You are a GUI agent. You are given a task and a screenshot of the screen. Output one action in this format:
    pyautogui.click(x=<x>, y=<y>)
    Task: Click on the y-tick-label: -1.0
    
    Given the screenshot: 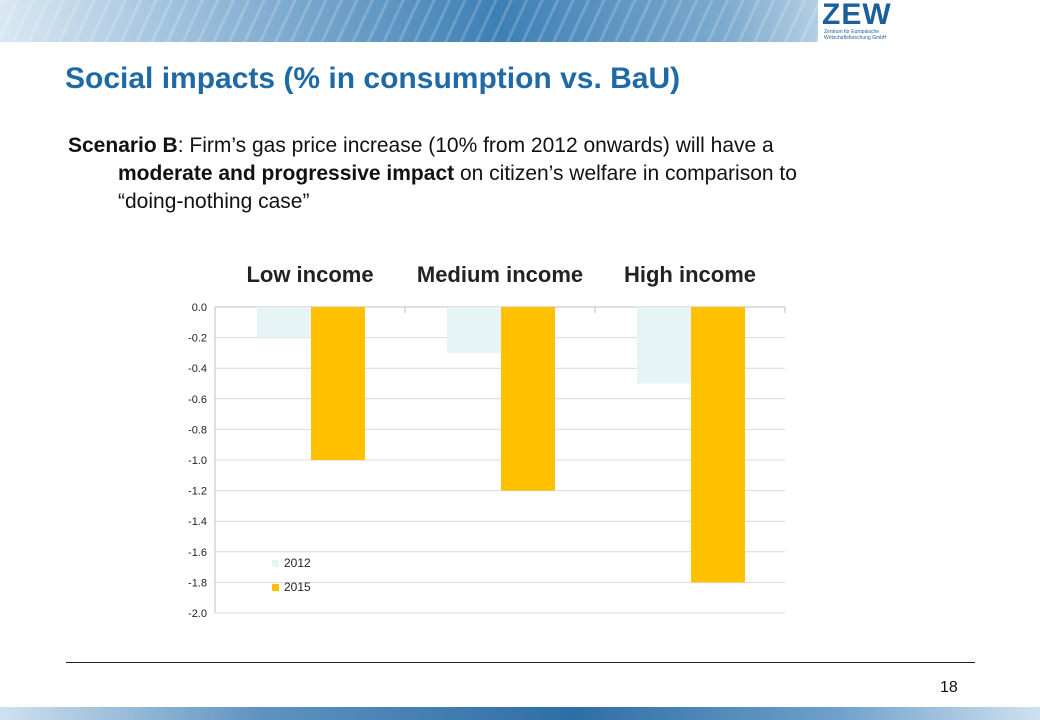 What is the action you would take?
    pyautogui.click(x=197, y=461)
    